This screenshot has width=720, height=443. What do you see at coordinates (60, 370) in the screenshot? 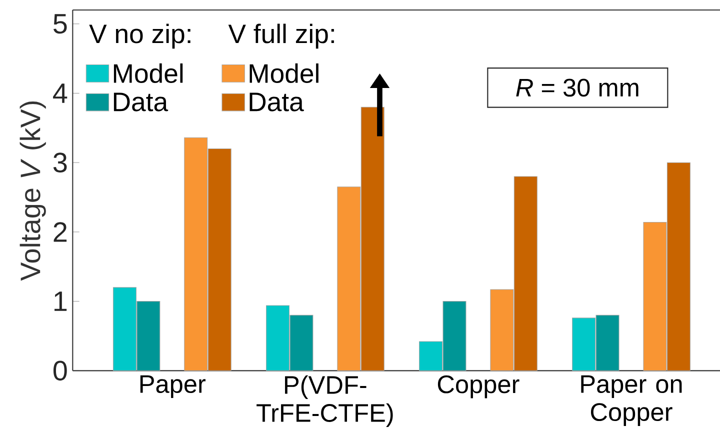
I see `y-tick-label: 0` at bounding box center [60, 370].